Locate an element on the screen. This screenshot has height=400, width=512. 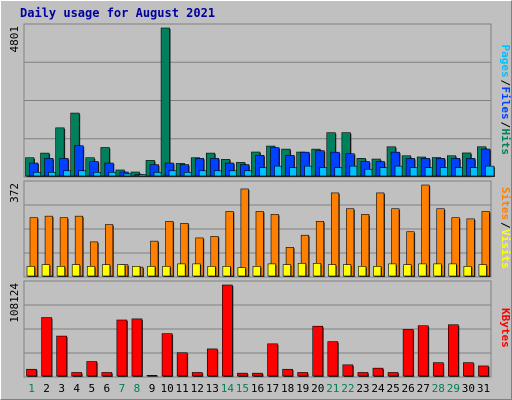
bar-pages is located at coordinates (490, 171).